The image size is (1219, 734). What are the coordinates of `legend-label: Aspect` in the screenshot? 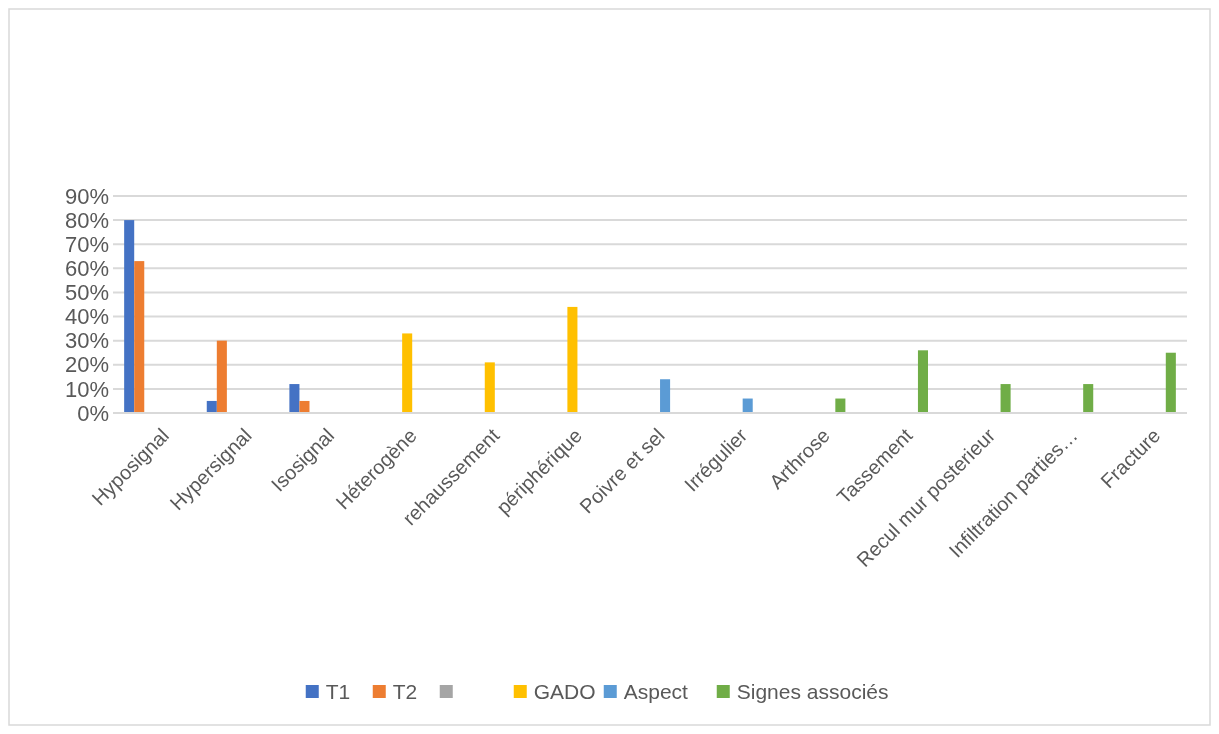 It's located at (656, 692).